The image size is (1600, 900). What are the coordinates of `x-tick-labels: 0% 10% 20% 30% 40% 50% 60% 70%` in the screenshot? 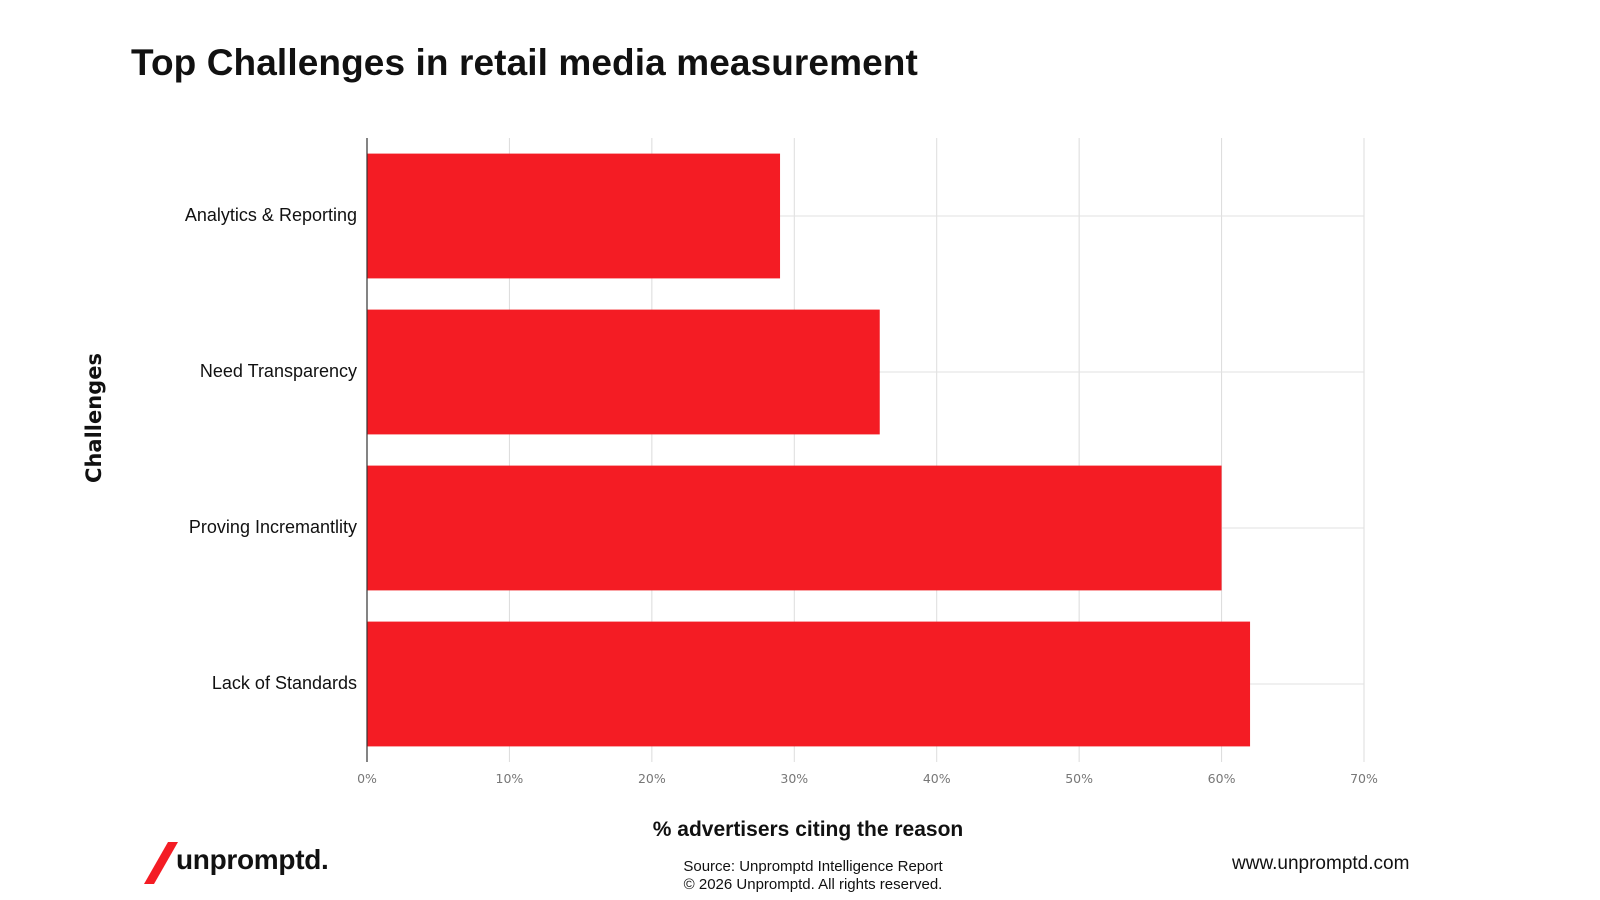 It's located at (867, 778).